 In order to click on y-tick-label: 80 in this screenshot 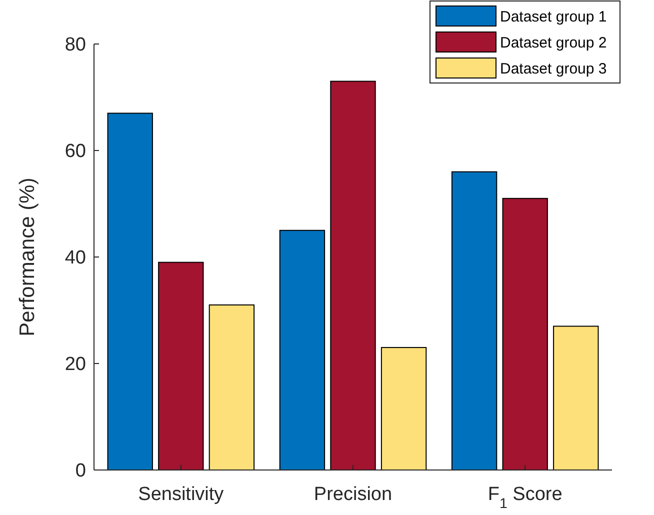, I will do `click(75, 45)`.